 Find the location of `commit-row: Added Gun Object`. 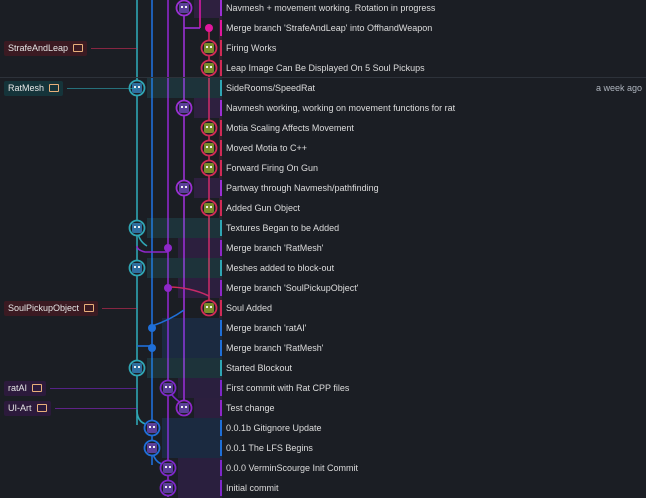

commit-row: Added Gun Object is located at coordinates (323, 208).